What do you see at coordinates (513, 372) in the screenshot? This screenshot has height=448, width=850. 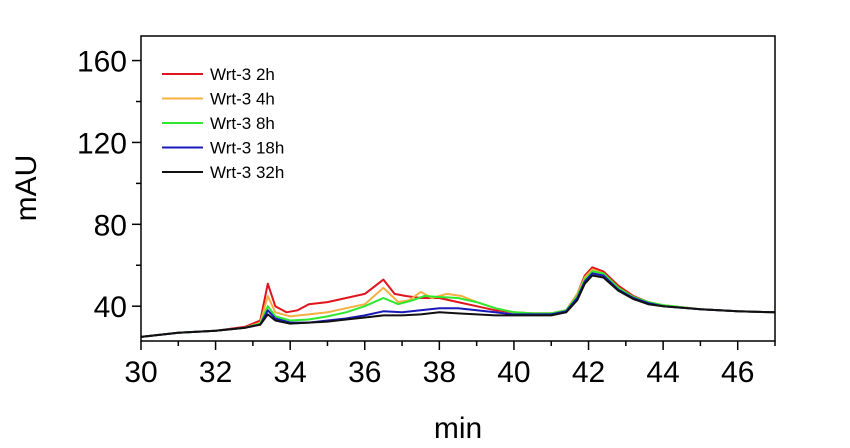 I see `x-tick-label: 40` at bounding box center [513, 372].